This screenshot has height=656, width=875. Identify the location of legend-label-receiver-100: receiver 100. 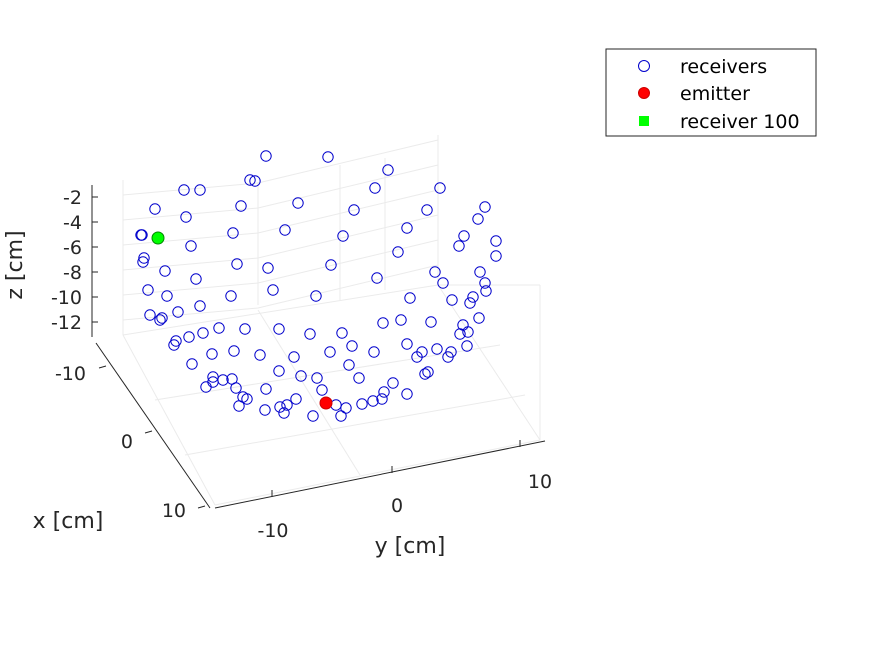
(740, 122).